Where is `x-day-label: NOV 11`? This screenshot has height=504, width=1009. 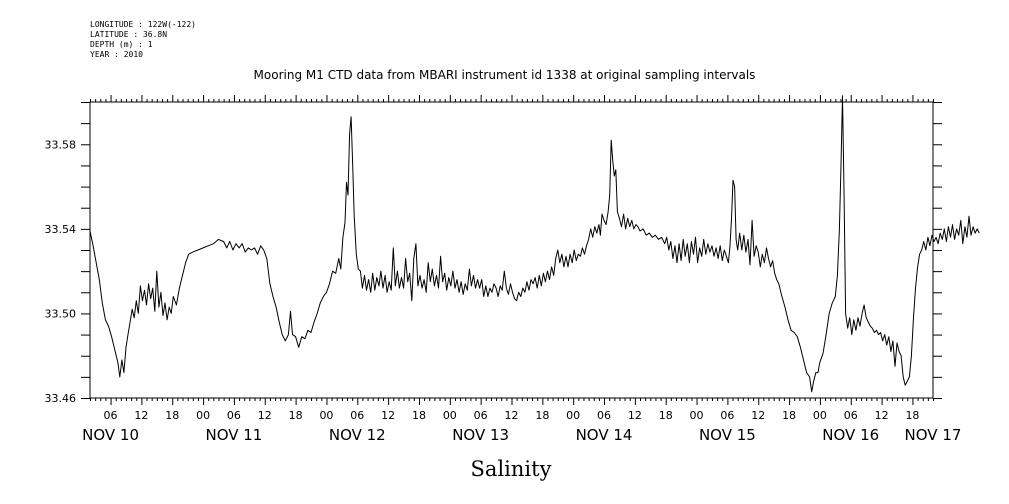 x-day-label: NOV 11 is located at coordinates (233, 435).